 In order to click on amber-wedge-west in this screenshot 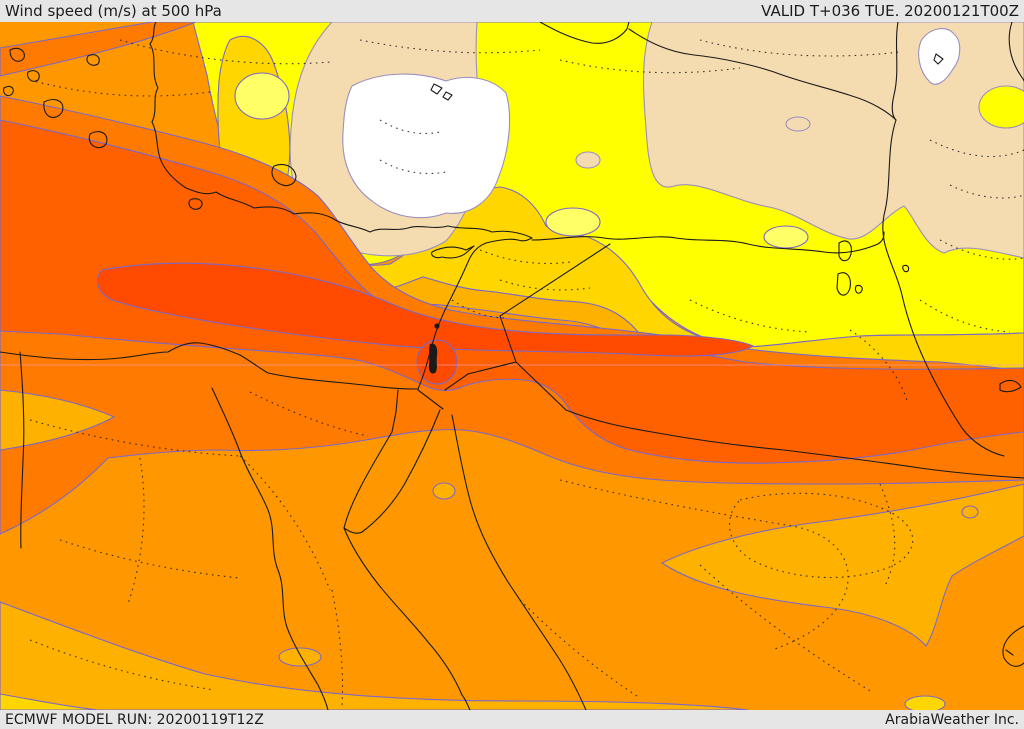, I will do `click(57, 420)`.